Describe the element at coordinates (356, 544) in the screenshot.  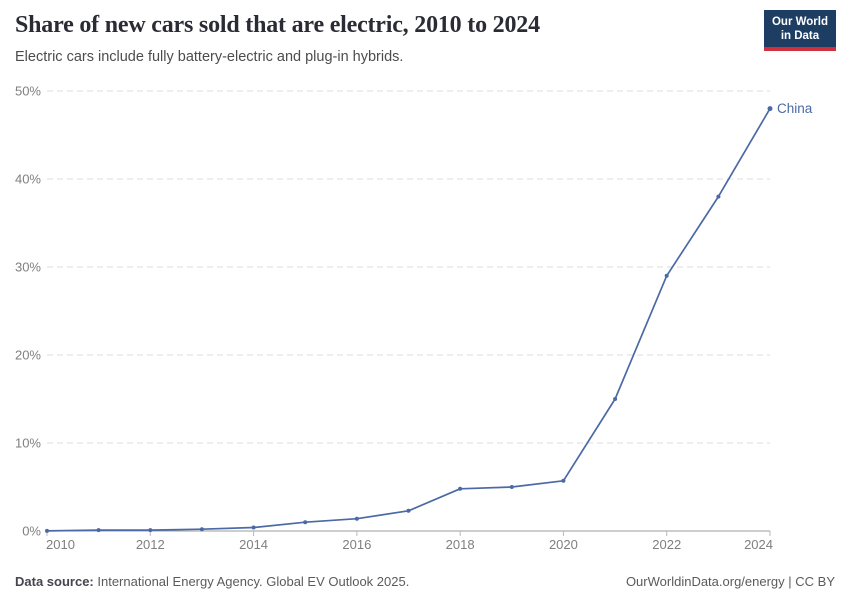
I see `x-axis-tick-label: 2016` at that location.